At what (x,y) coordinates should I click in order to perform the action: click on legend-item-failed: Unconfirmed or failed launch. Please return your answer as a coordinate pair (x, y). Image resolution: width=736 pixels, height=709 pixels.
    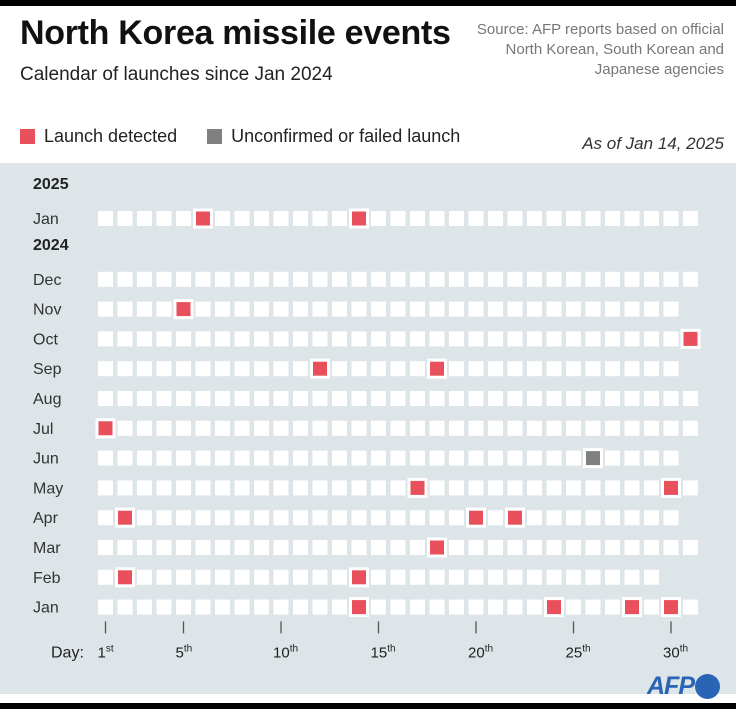
    Looking at the image, I should click on (333, 136).